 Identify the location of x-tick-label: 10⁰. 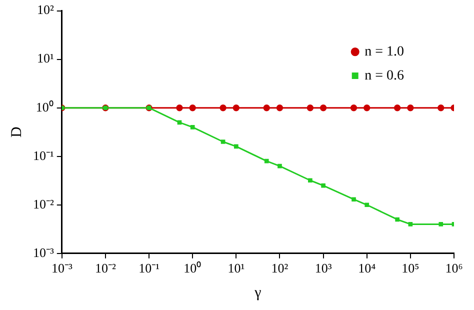
(193, 268).